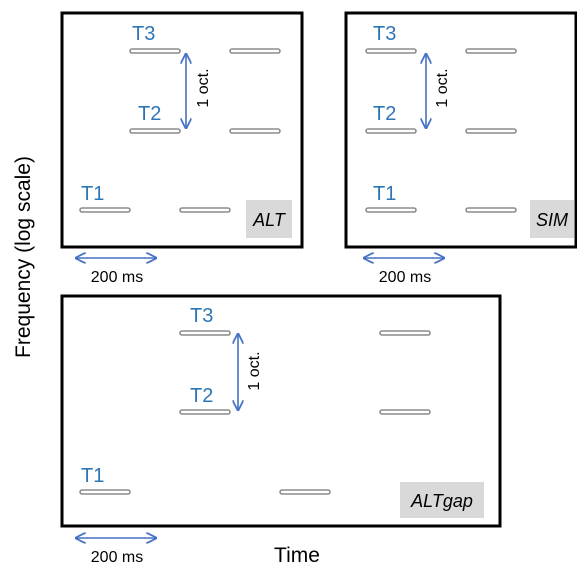 This screenshot has height=566, width=577. I want to click on condition-label-alt: ALT, so click(269, 220).